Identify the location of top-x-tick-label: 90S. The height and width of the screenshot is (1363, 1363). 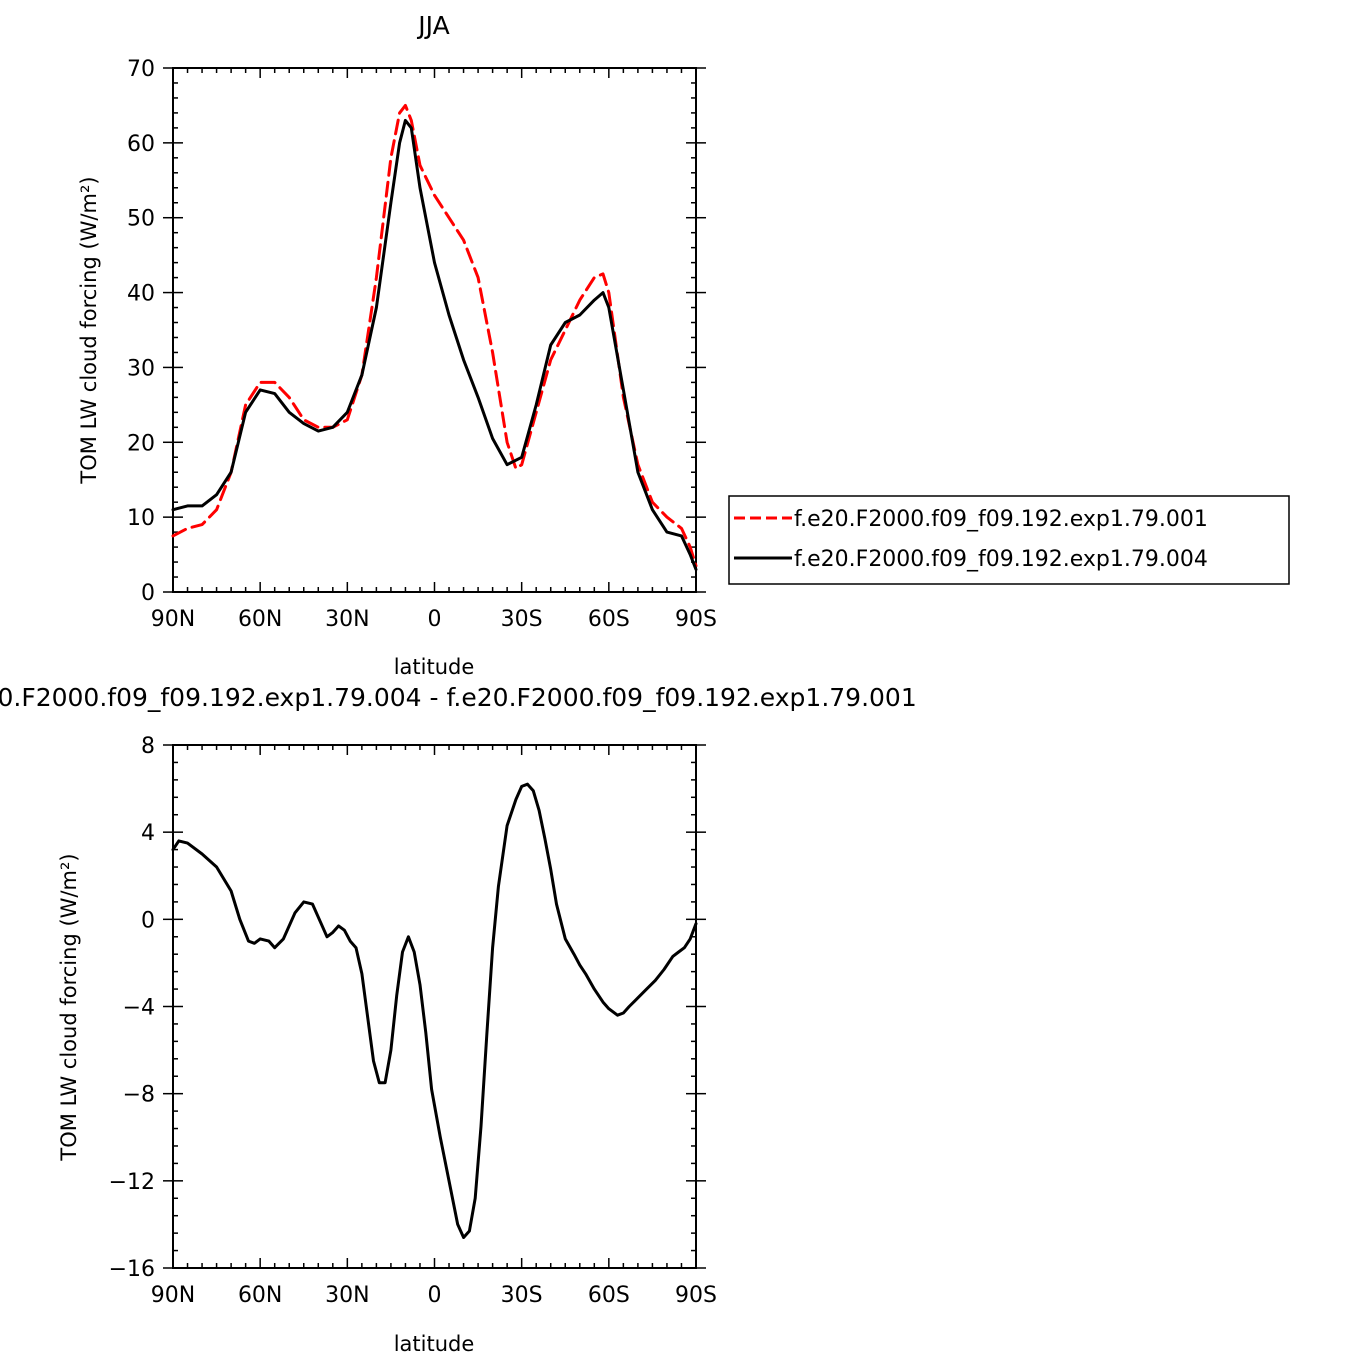
(696, 619).